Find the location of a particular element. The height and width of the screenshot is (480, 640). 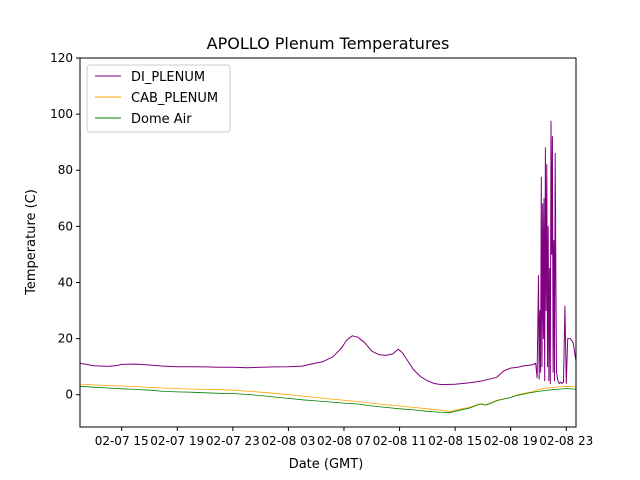

y-tick-label: 0 is located at coordinates (69, 395).